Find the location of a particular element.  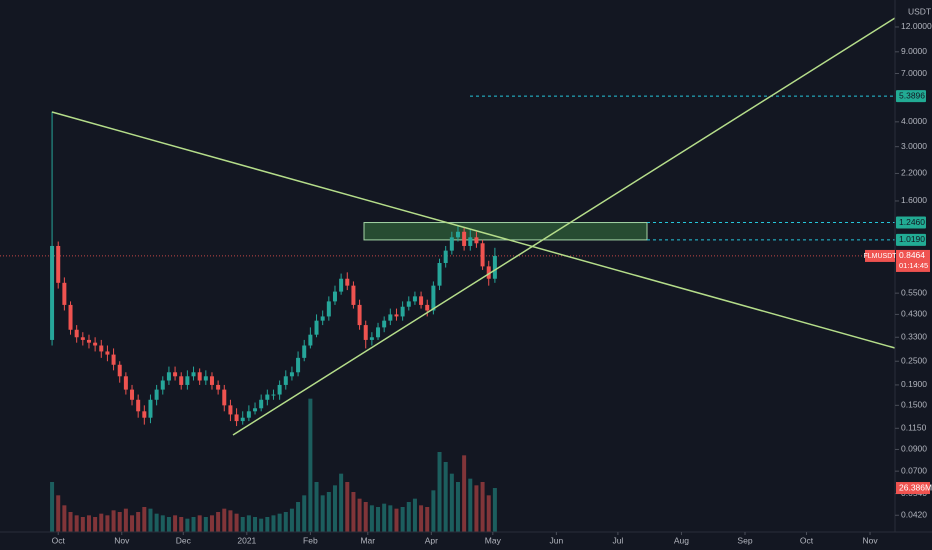

volume-tag-label: 26.386M is located at coordinates (915, 487).